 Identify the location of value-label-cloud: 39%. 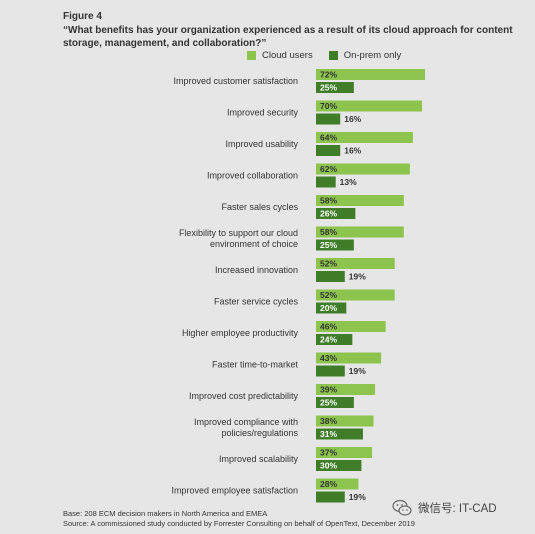
(328, 390).